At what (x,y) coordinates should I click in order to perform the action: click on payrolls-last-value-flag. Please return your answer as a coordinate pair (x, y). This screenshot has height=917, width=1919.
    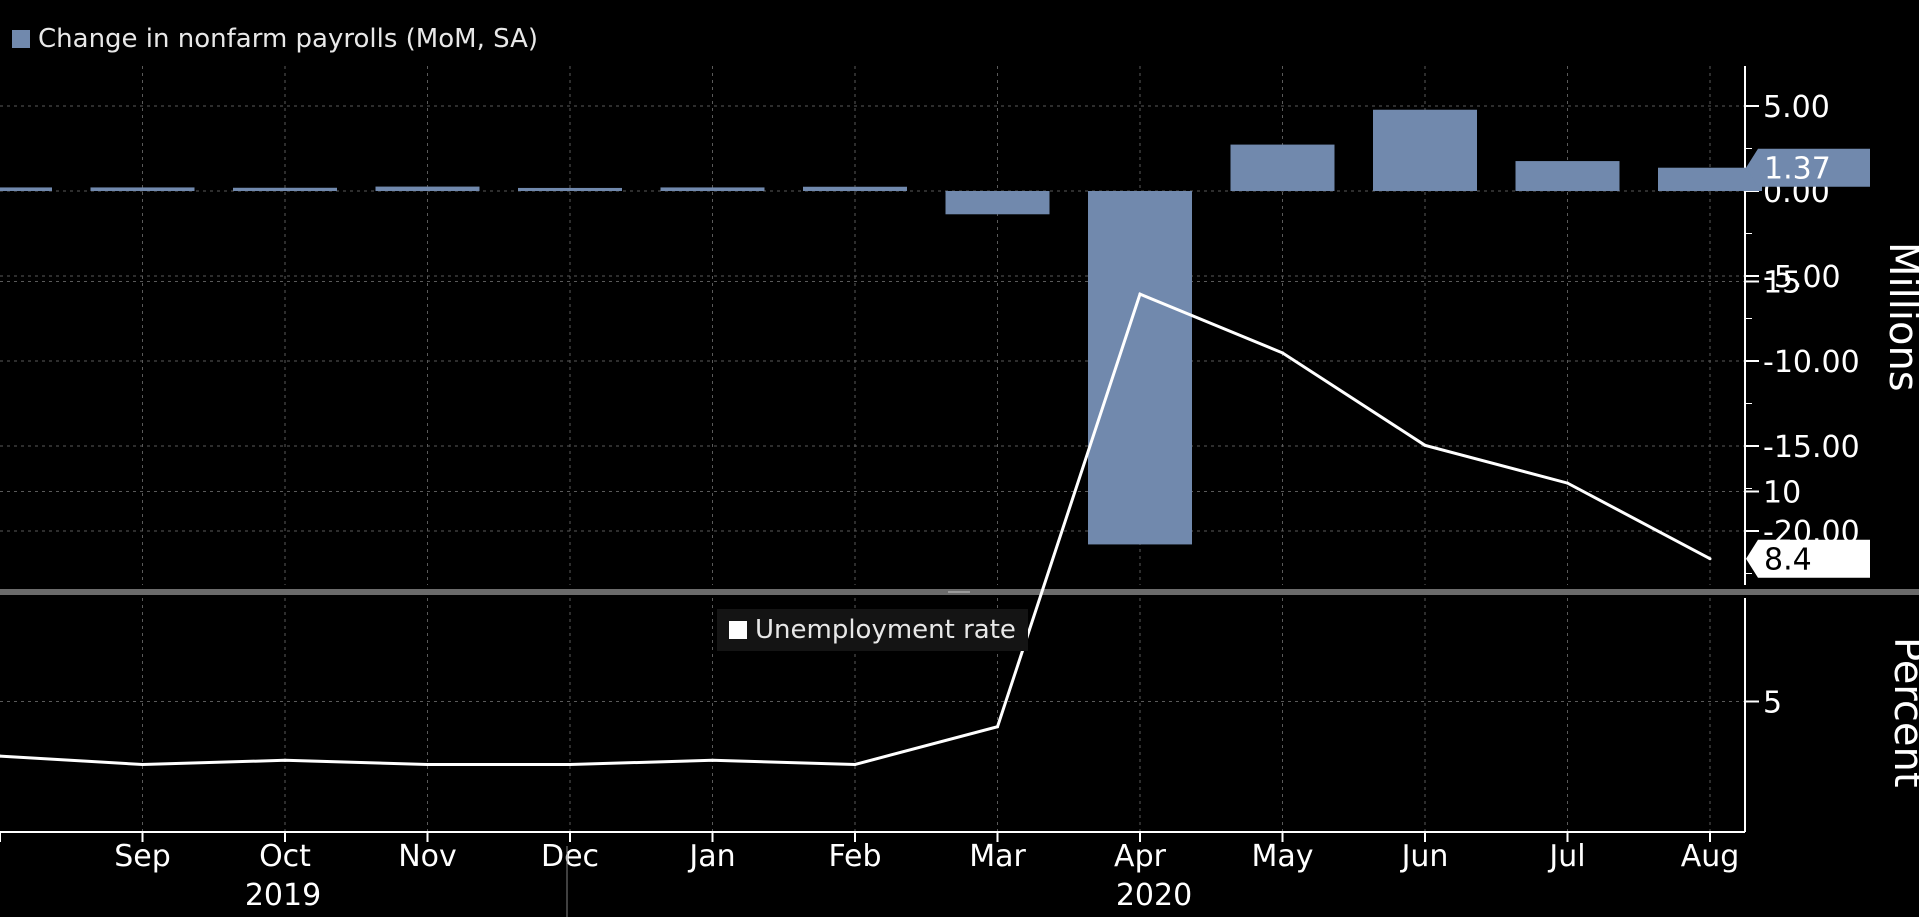
    Looking at the image, I should click on (1808, 167).